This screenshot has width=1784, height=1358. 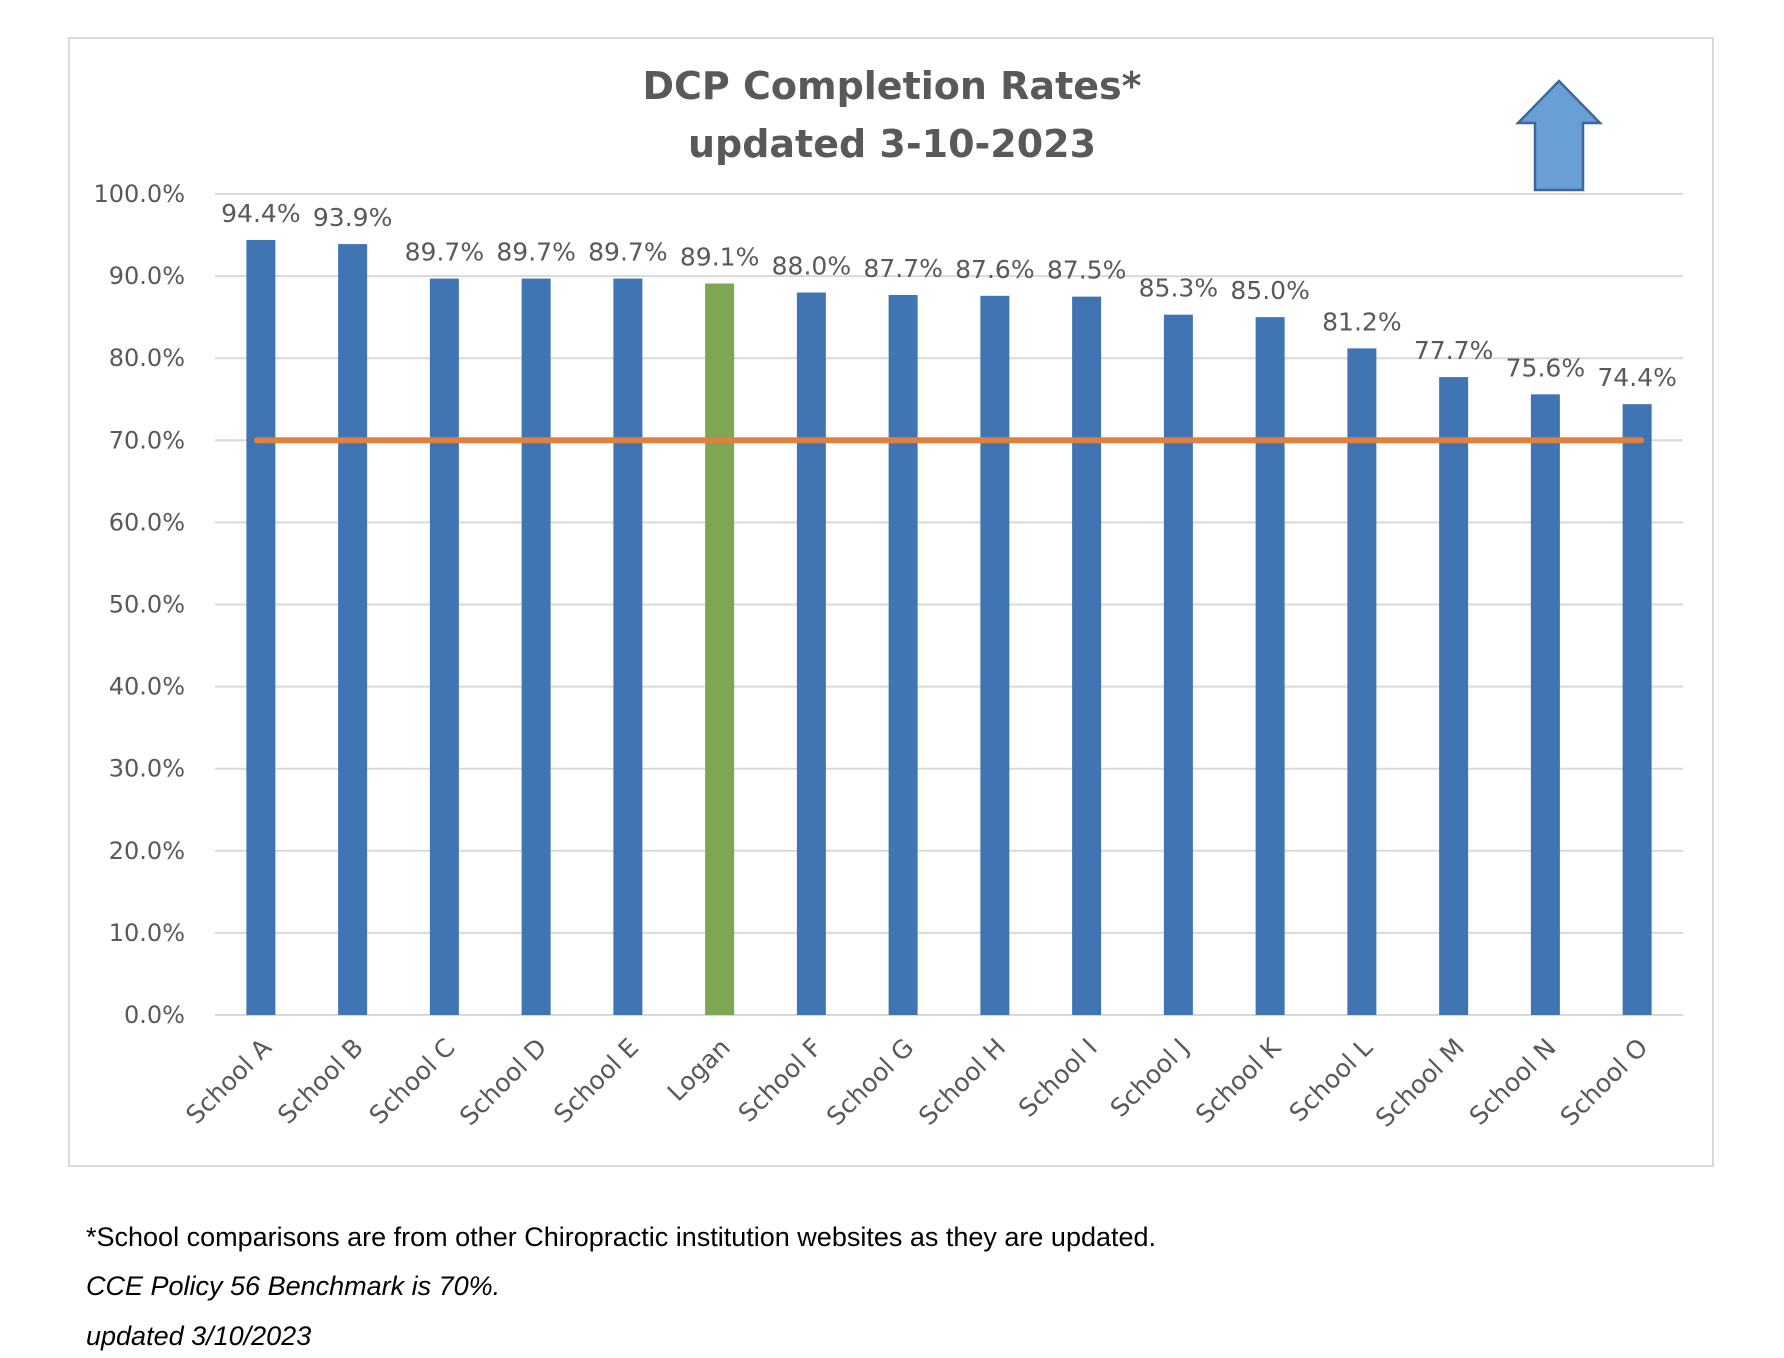 I want to click on up-arrow-icon, so click(x=1559, y=135).